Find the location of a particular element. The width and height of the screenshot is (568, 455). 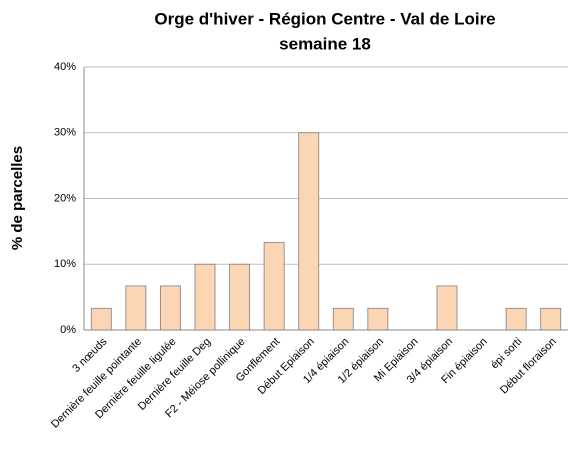

y-axis-label: % de parcelles is located at coordinates (17, 198).